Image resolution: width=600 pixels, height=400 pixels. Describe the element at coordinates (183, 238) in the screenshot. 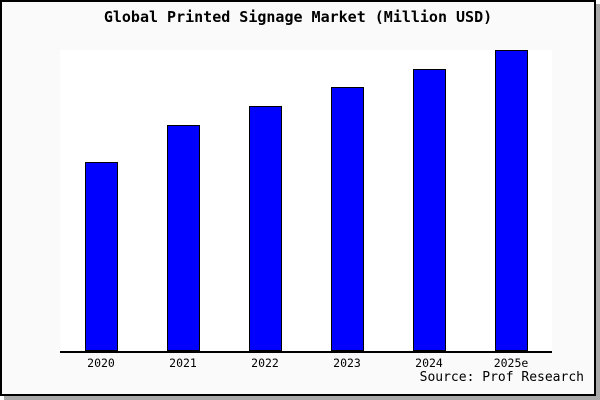

I see `bar-2021` at that location.